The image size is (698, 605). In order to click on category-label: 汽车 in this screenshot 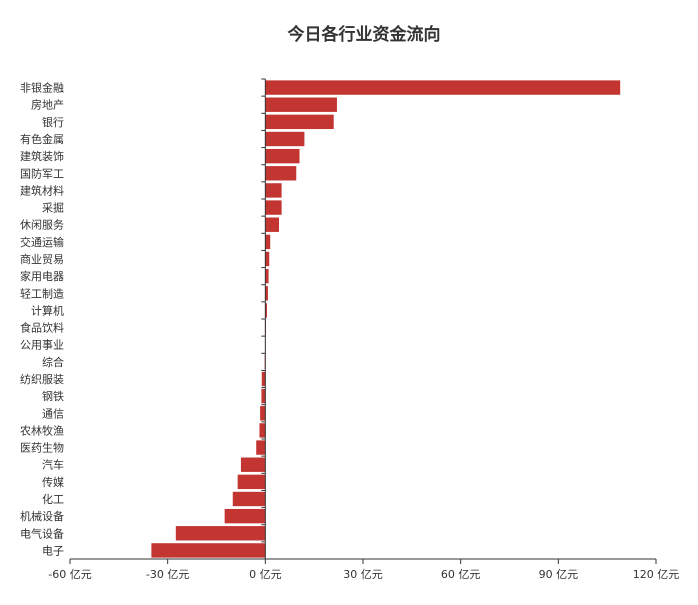, I will do `click(53, 465)`.